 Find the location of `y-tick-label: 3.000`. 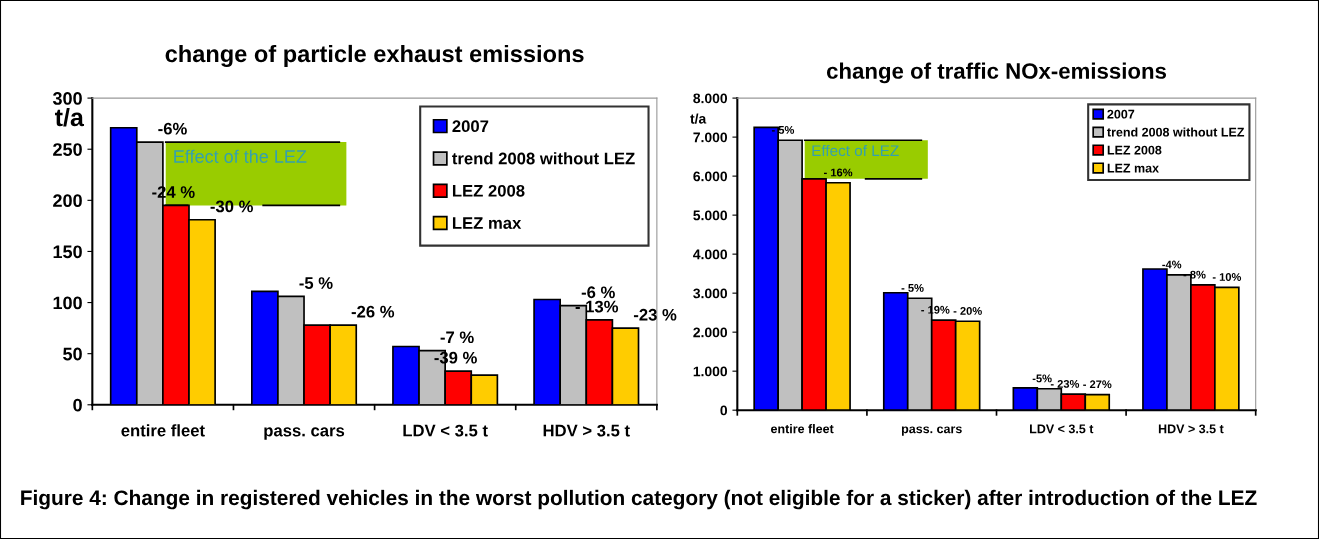

y-tick-label: 3.000 is located at coordinates (710, 293).